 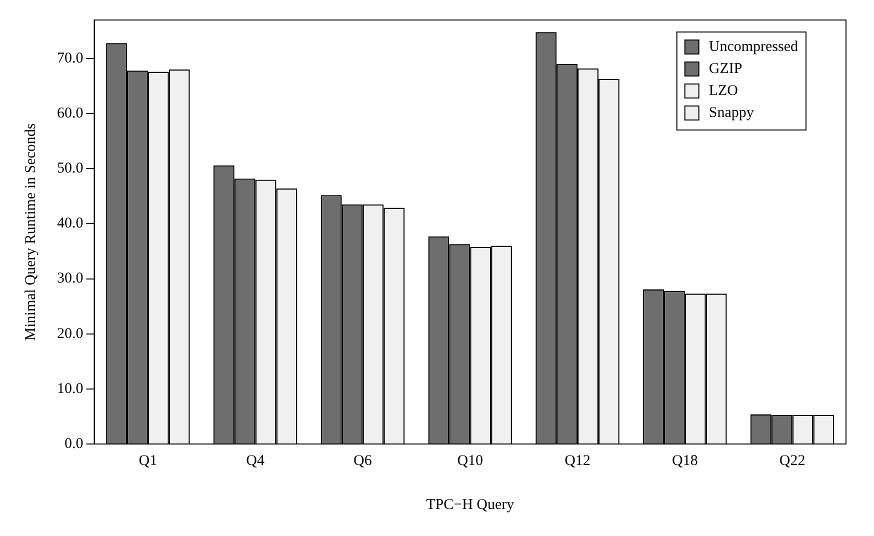 I want to click on y-tick-label: 40.0, so click(x=70, y=224).